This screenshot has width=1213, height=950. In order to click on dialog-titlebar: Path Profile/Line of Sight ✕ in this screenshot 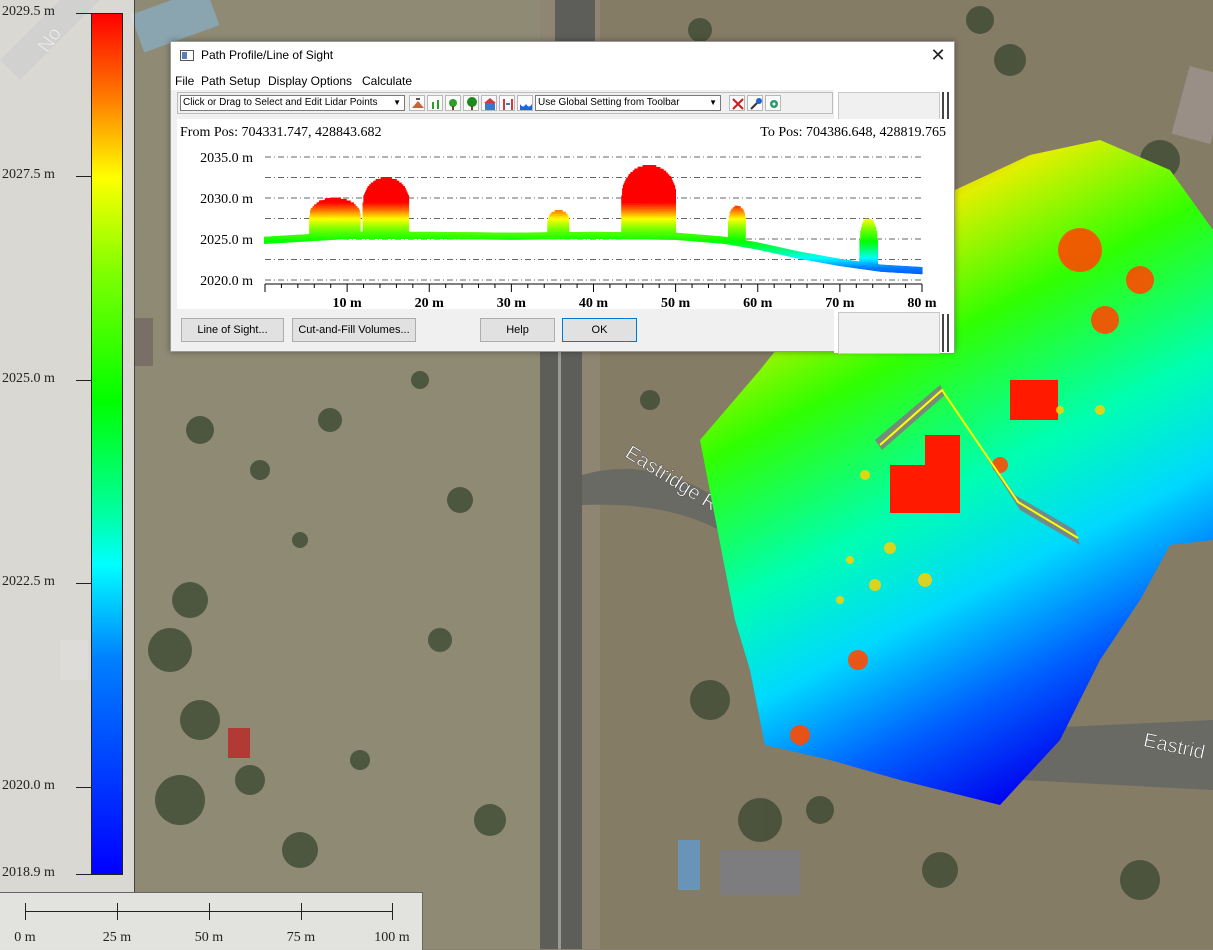, I will do `click(562, 56)`.